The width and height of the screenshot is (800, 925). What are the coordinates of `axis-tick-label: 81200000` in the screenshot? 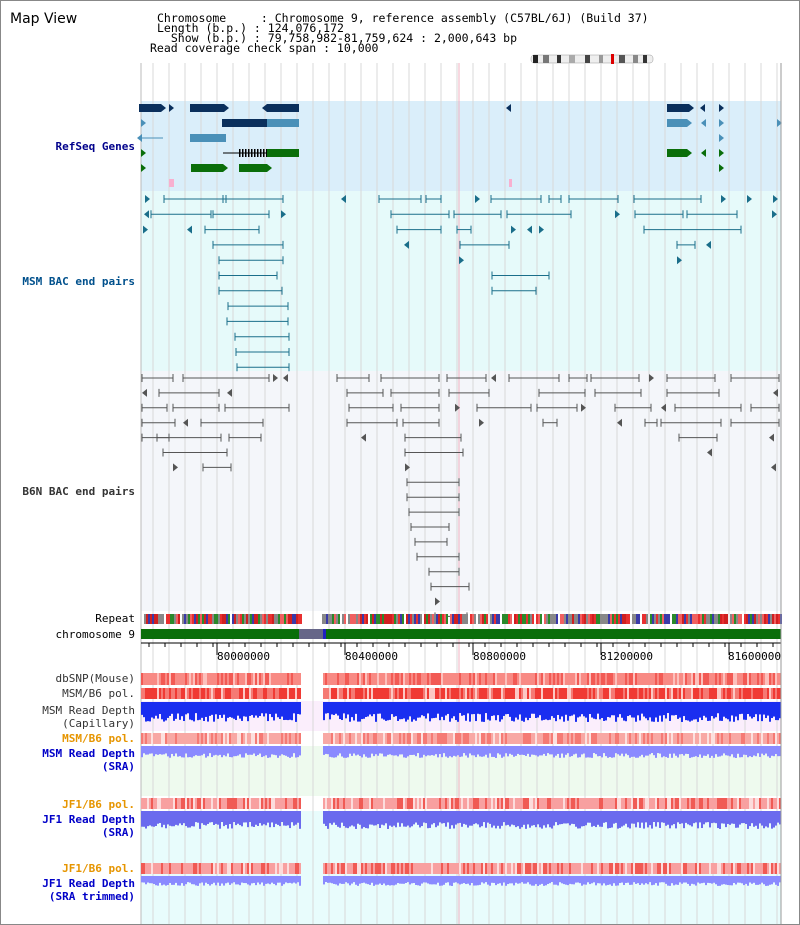 It's located at (626, 656).